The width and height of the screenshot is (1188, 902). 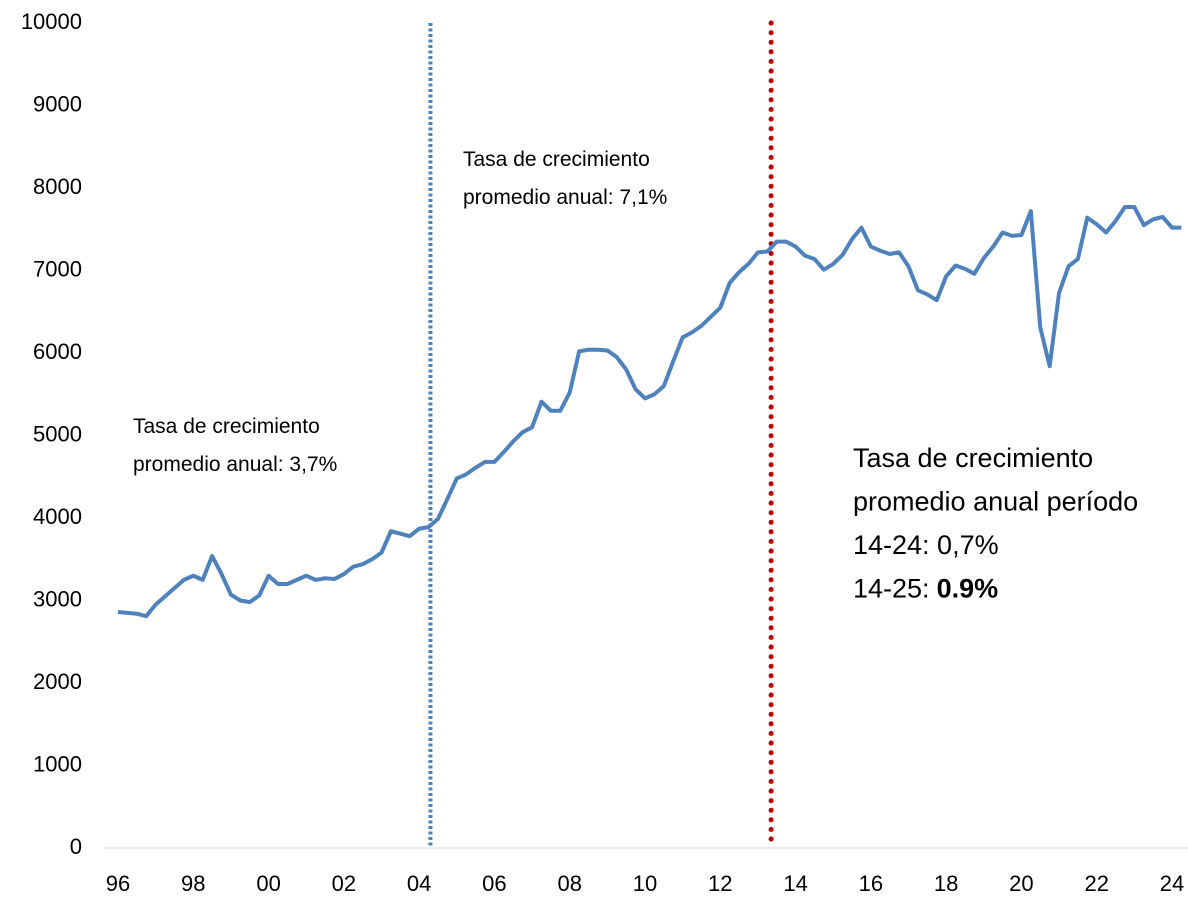 I want to click on annotation-text: 14-24: 0,7%, so click(x=926, y=545).